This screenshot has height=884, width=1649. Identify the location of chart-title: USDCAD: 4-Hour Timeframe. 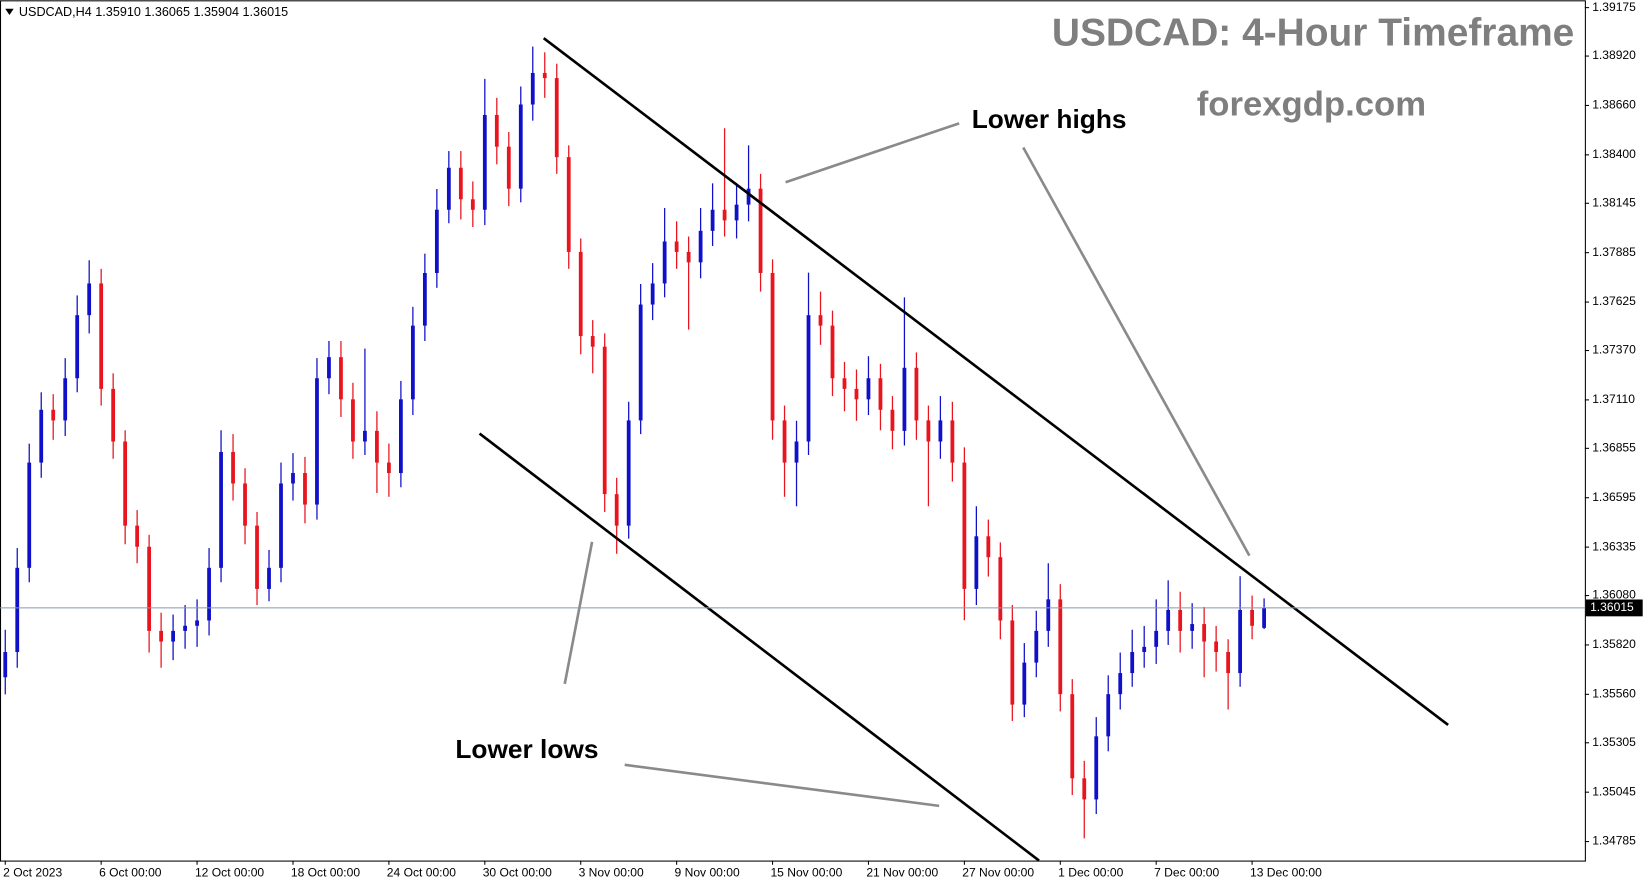
(1313, 32).